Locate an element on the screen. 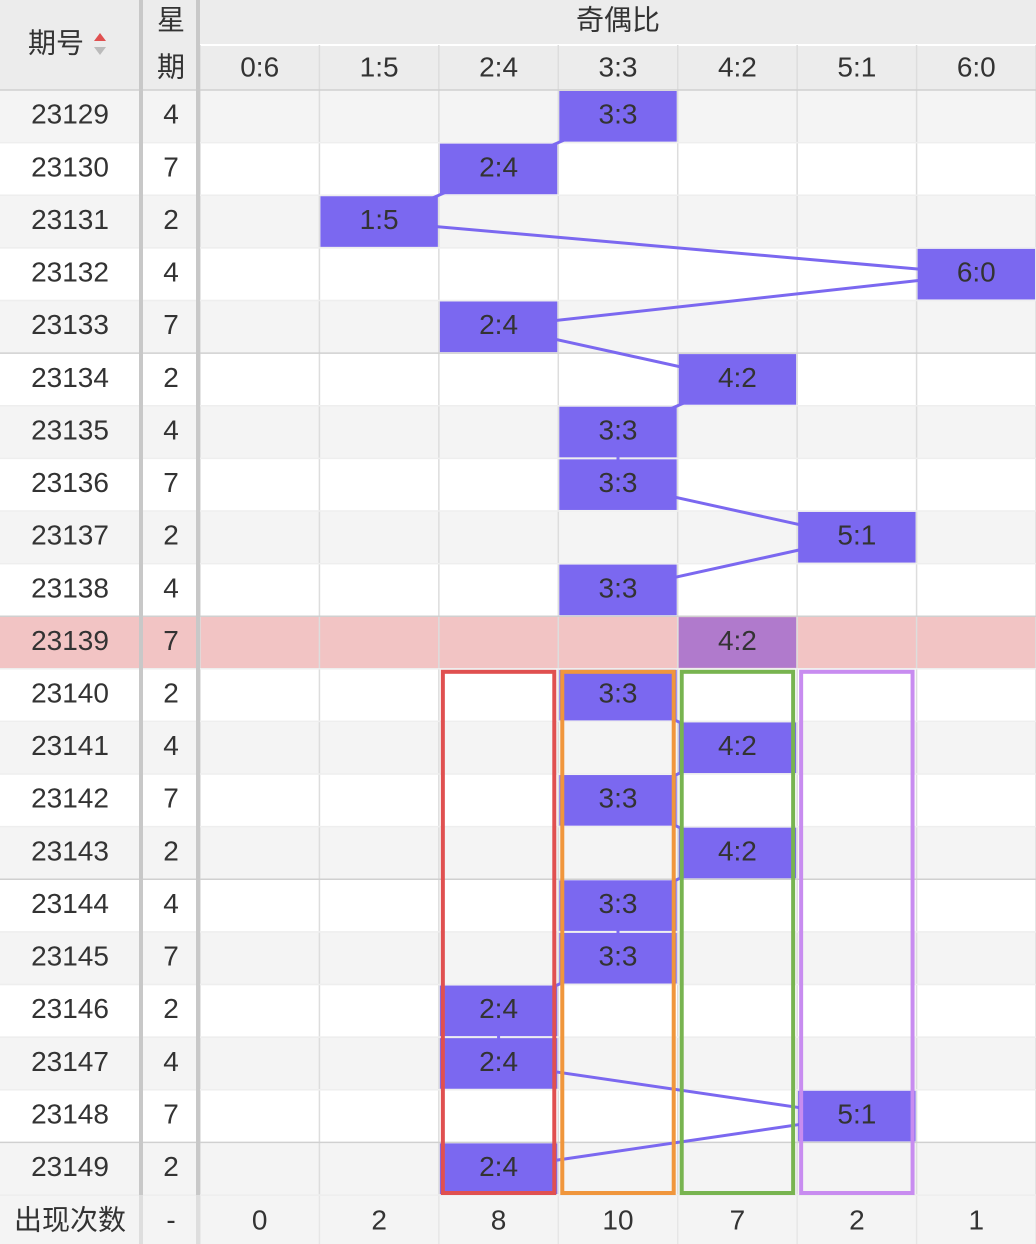 This screenshot has width=1036, height=1244. period: 23134 is located at coordinates (70, 377).